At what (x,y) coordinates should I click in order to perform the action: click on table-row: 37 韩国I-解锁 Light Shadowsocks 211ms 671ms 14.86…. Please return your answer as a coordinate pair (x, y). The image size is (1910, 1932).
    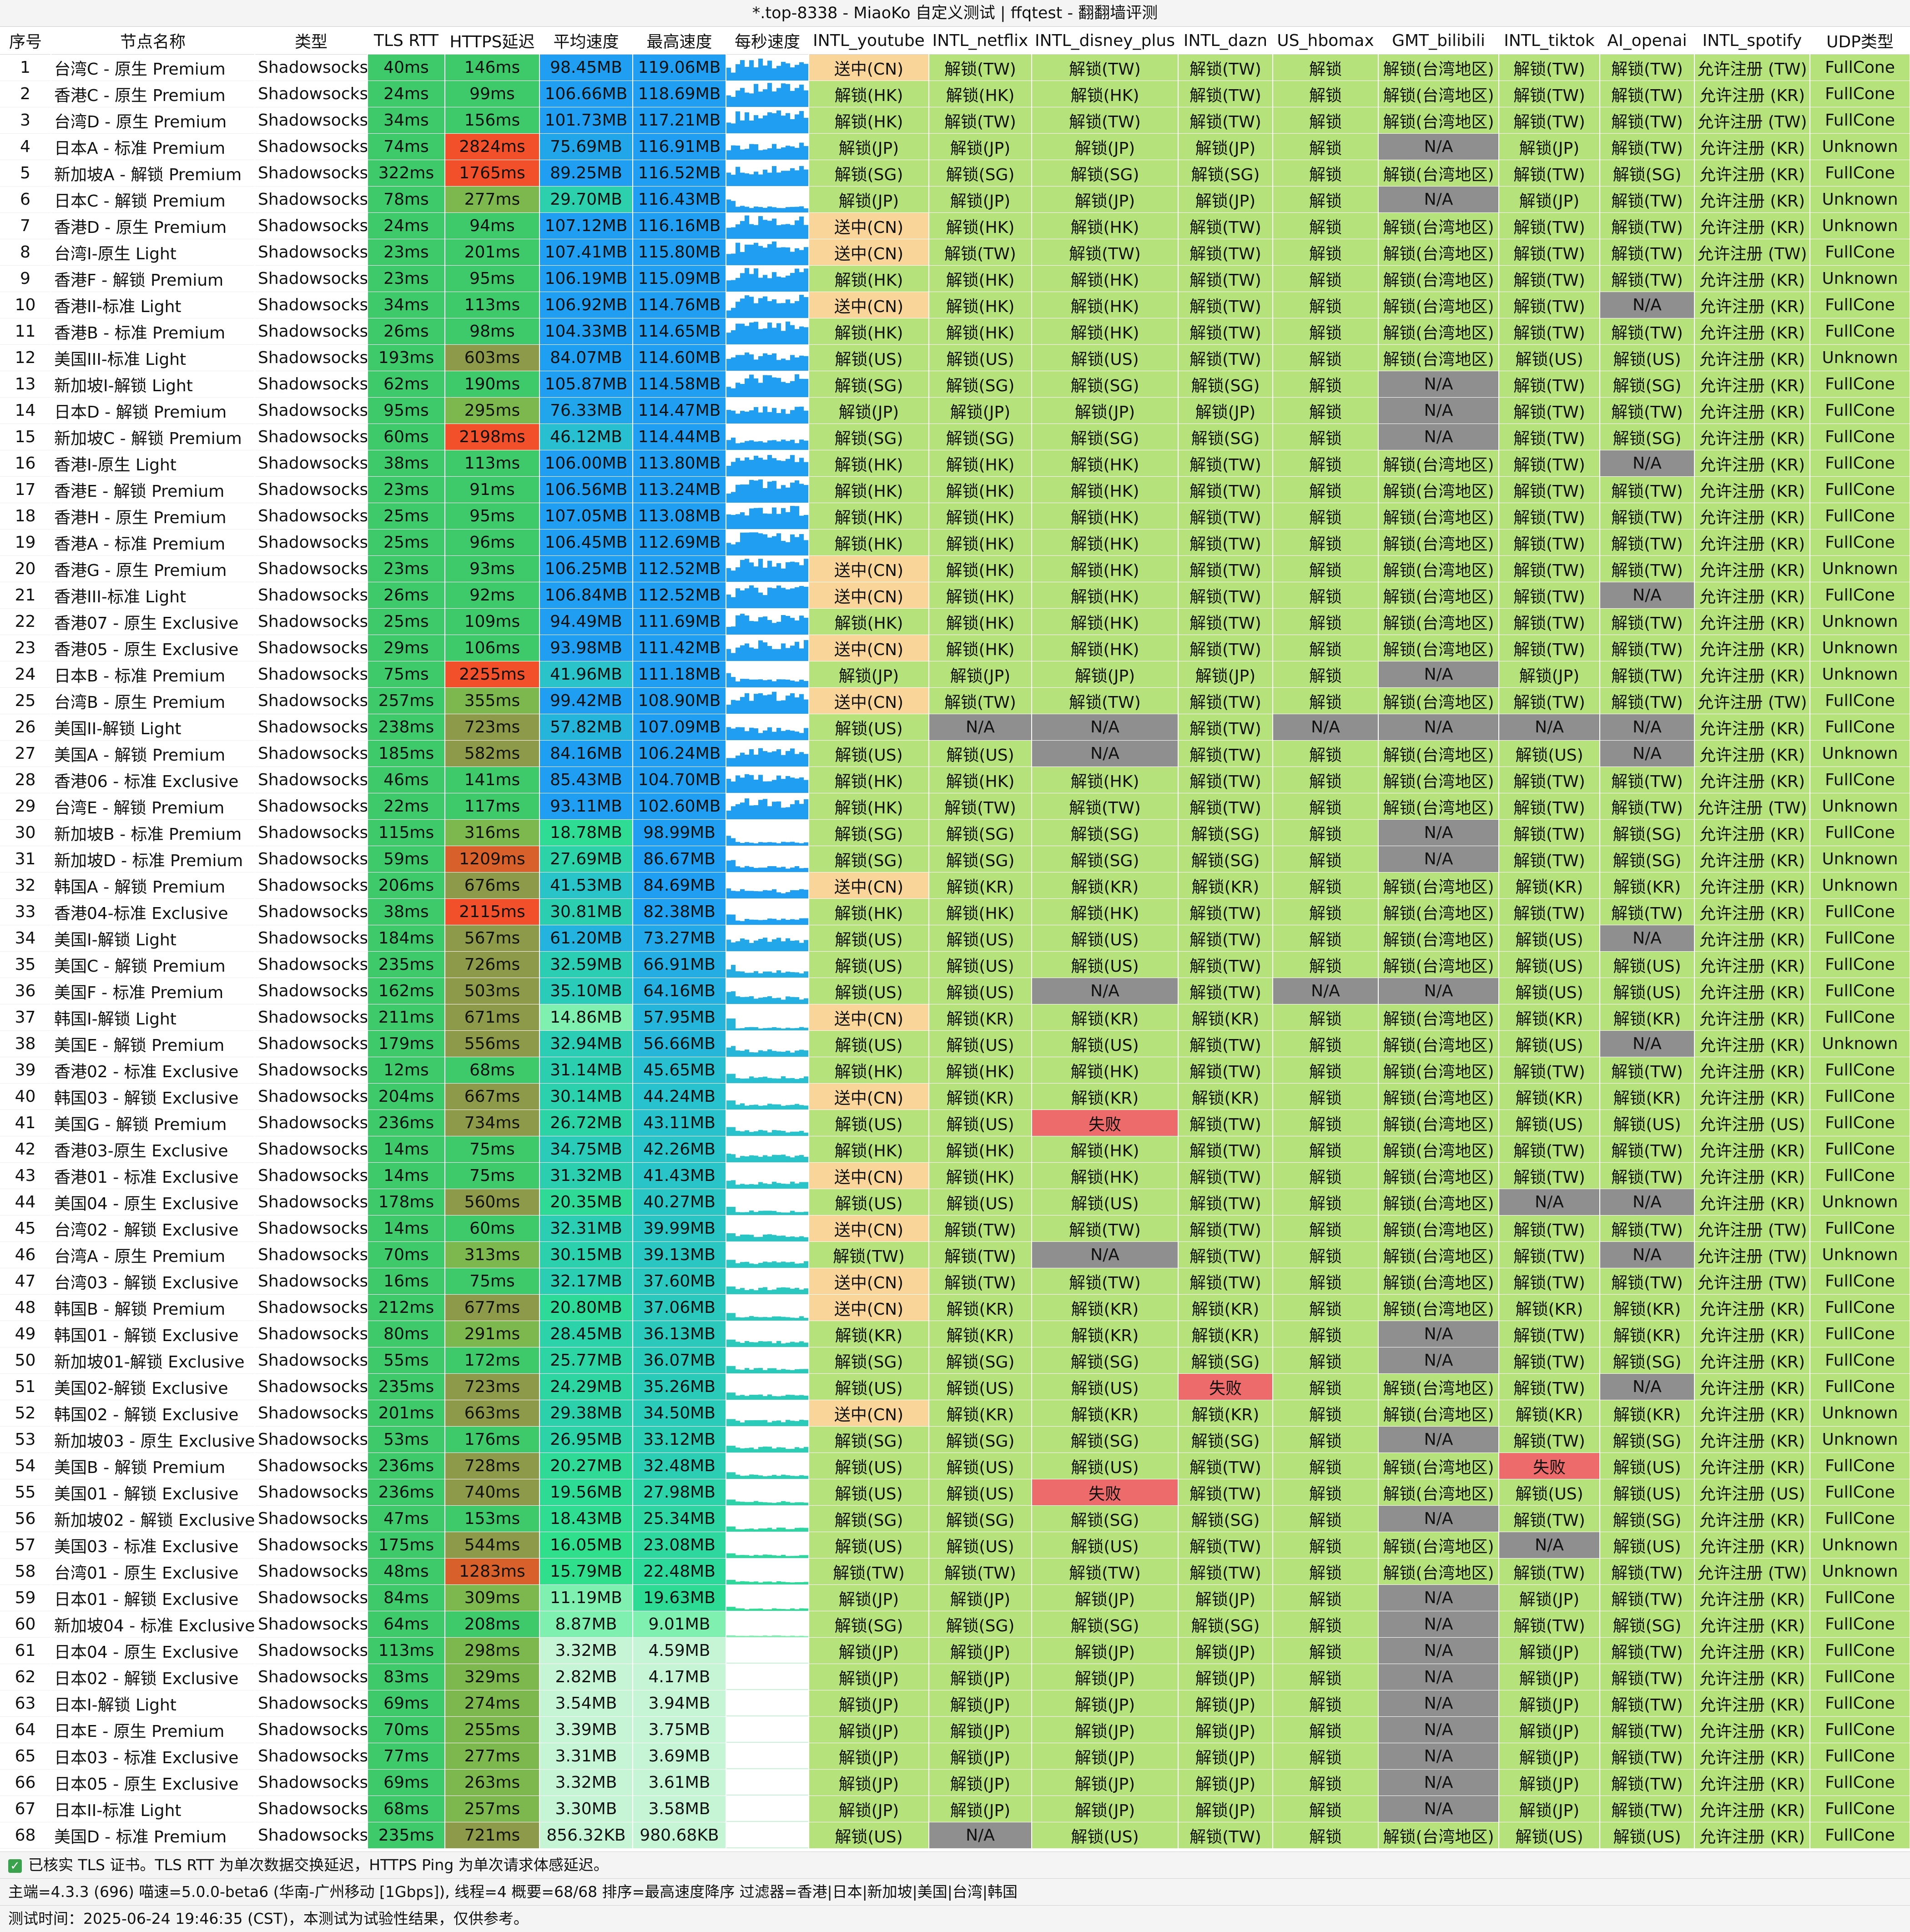
    Looking at the image, I should click on (955, 1017).